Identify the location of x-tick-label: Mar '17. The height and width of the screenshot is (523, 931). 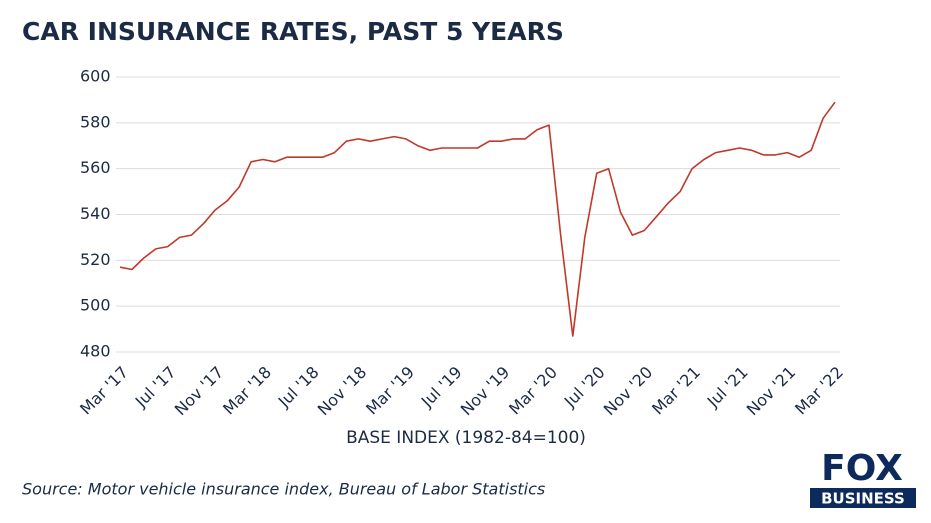
(104, 391).